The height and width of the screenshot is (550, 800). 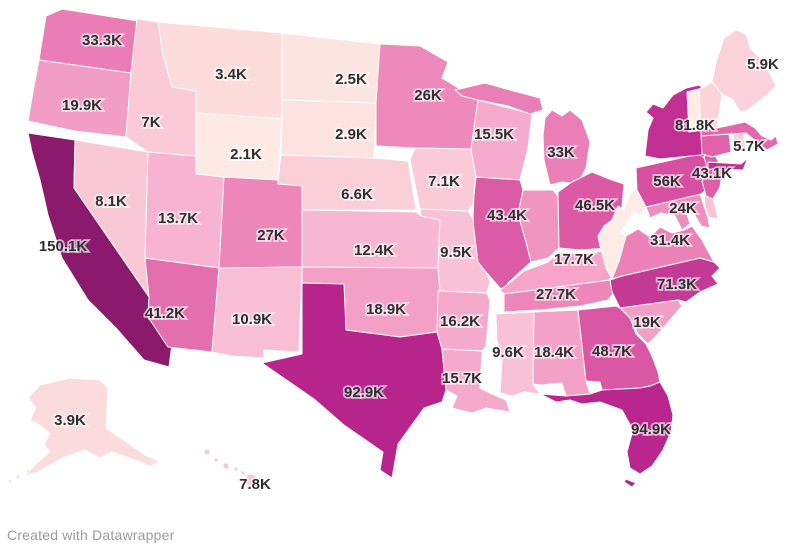 What do you see at coordinates (622, 234) in the screenshot?
I see `state-wv` at bounding box center [622, 234].